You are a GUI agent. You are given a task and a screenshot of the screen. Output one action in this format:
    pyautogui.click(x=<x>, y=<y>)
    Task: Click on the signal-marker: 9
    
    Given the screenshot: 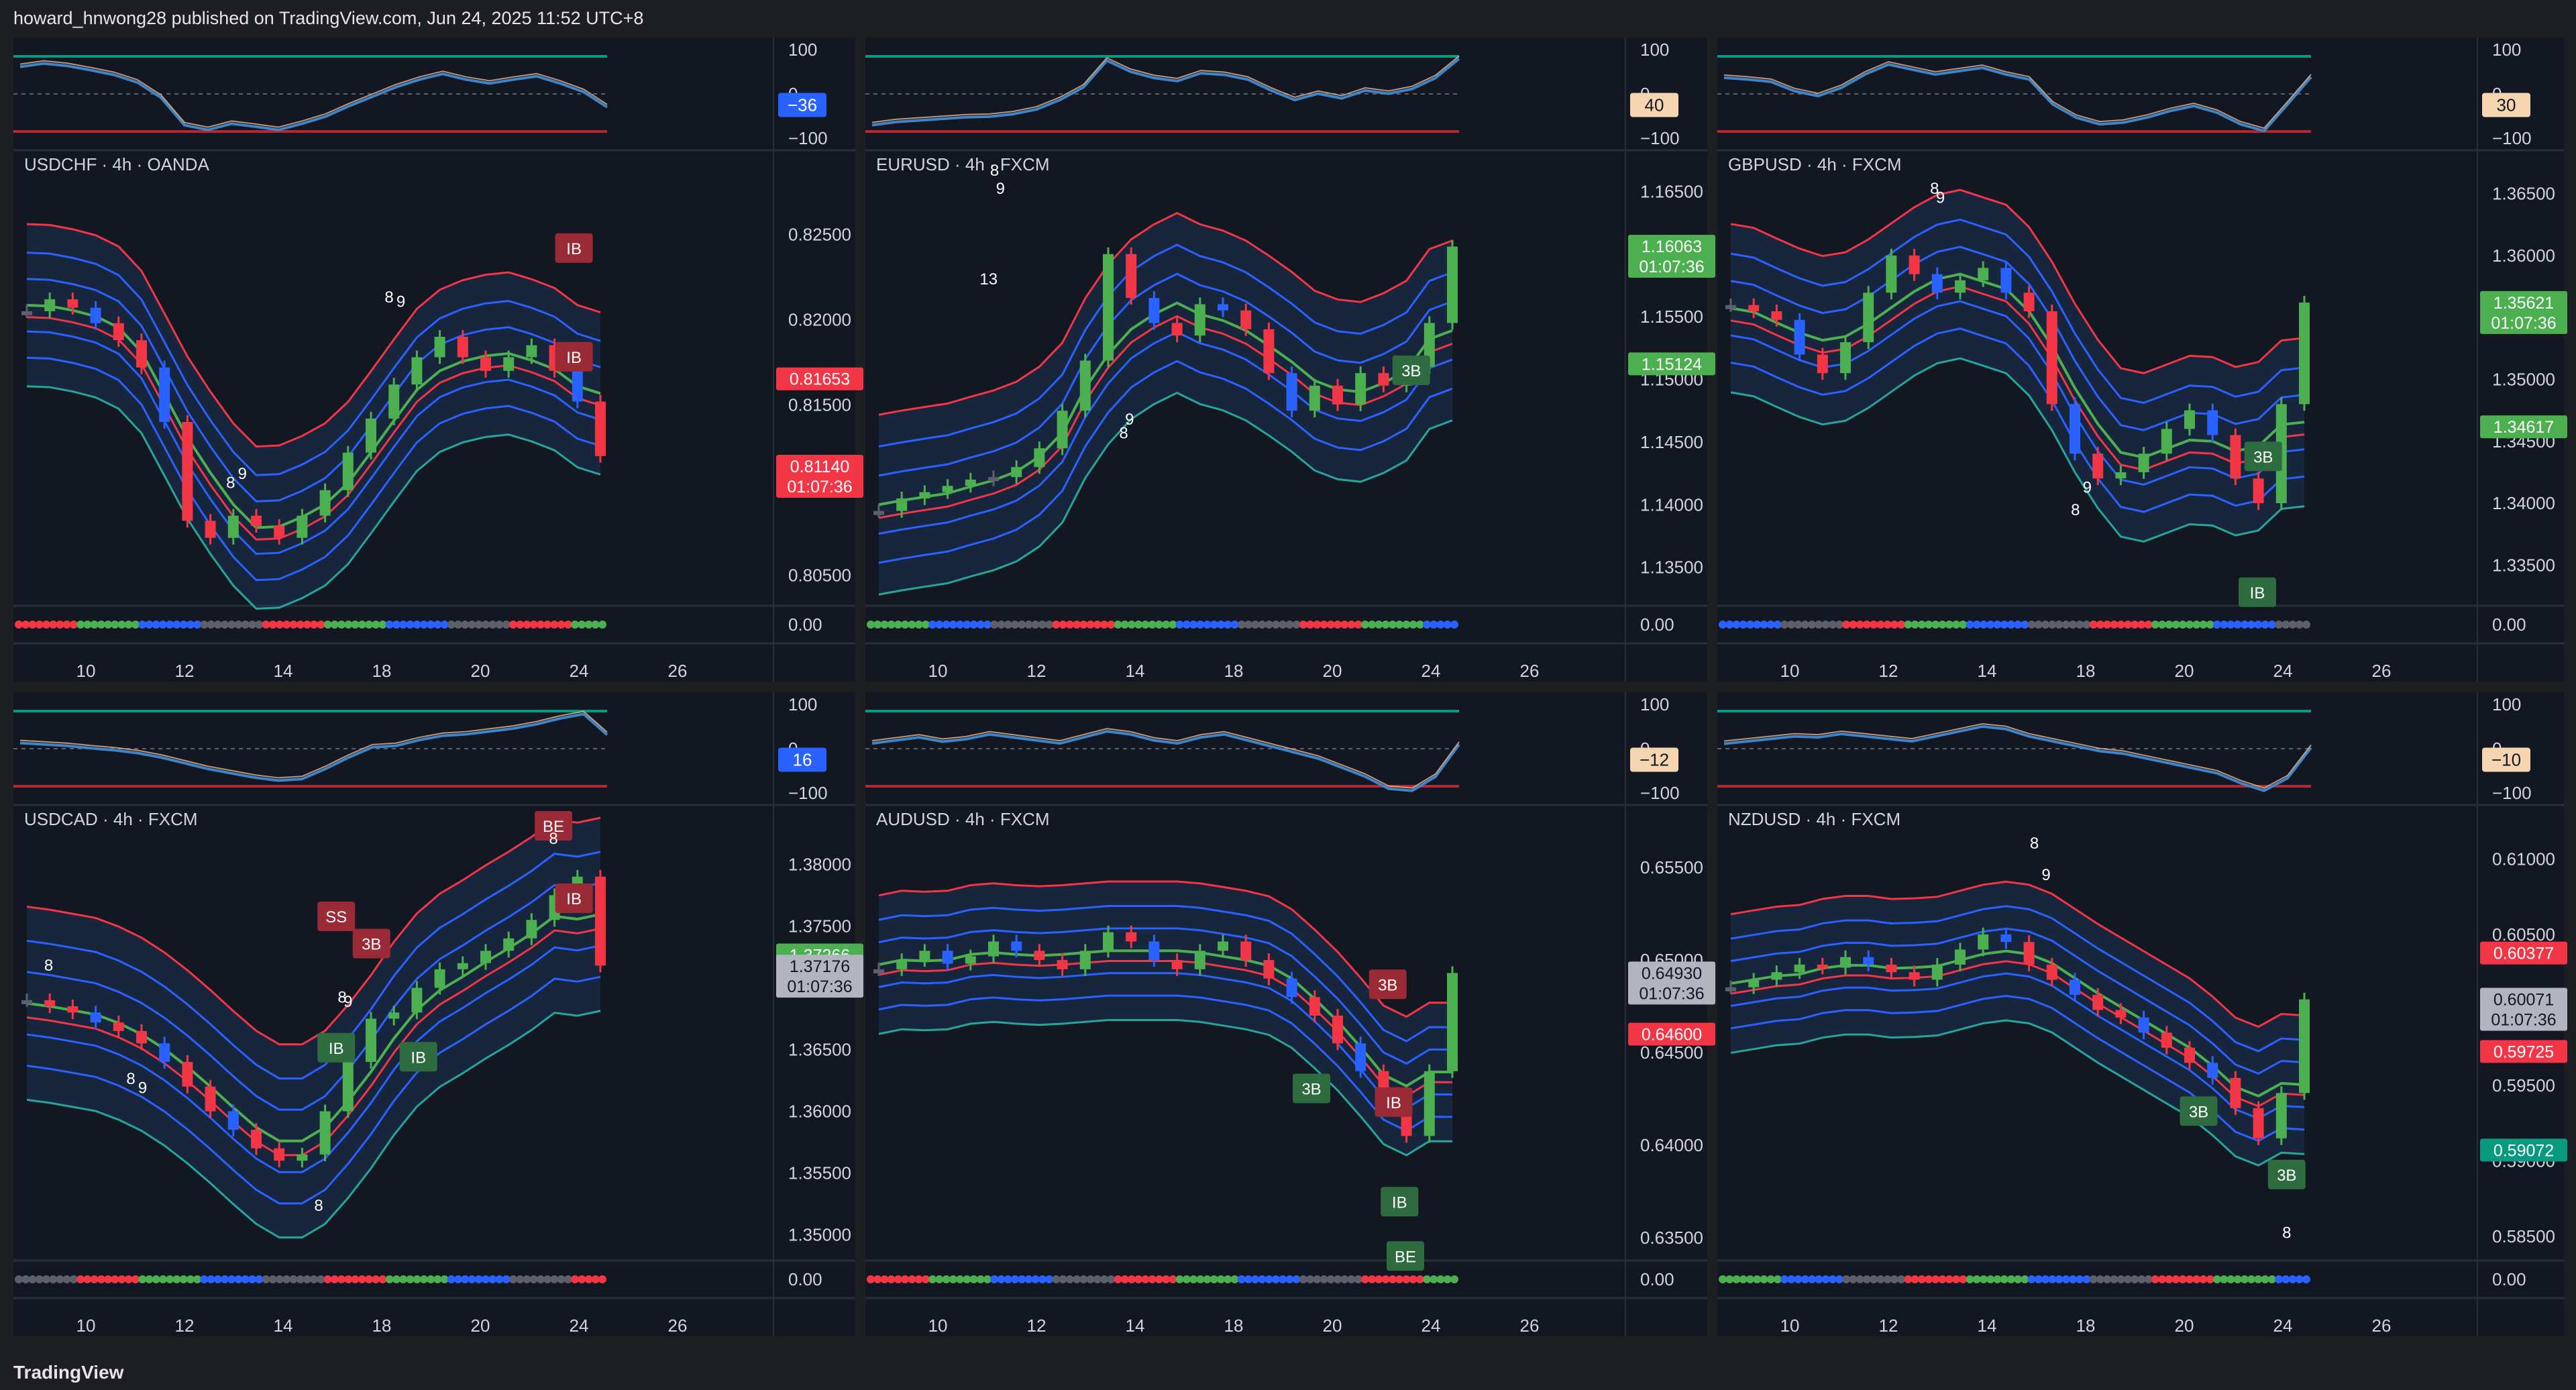 What is the action you would take?
    pyautogui.click(x=142, y=1088)
    